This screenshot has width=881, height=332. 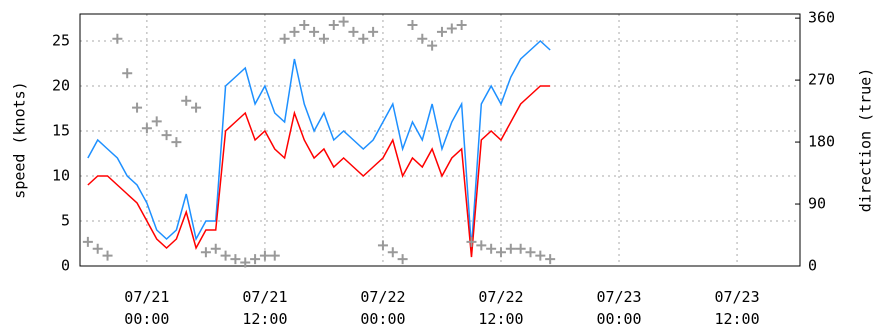 I want to click on x-tick-label: 07/22 00:00, so click(x=383, y=308).